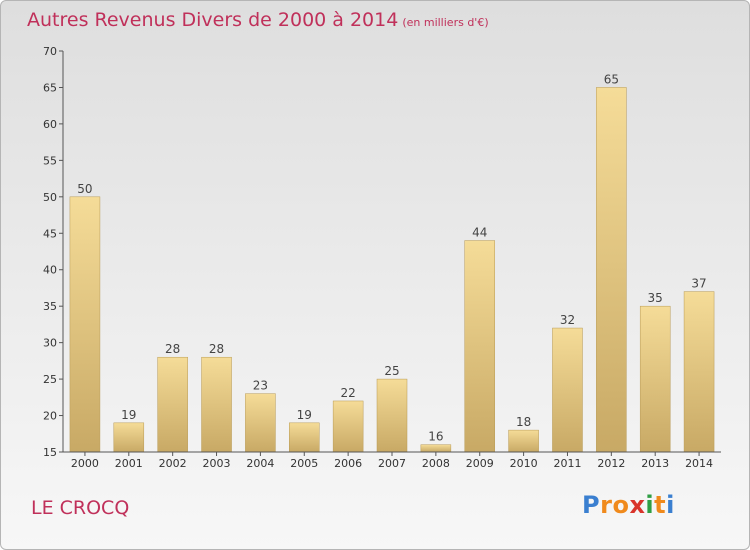  Describe the element at coordinates (698, 284) in the screenshot. I see `data-label-2014: 37` at that location.